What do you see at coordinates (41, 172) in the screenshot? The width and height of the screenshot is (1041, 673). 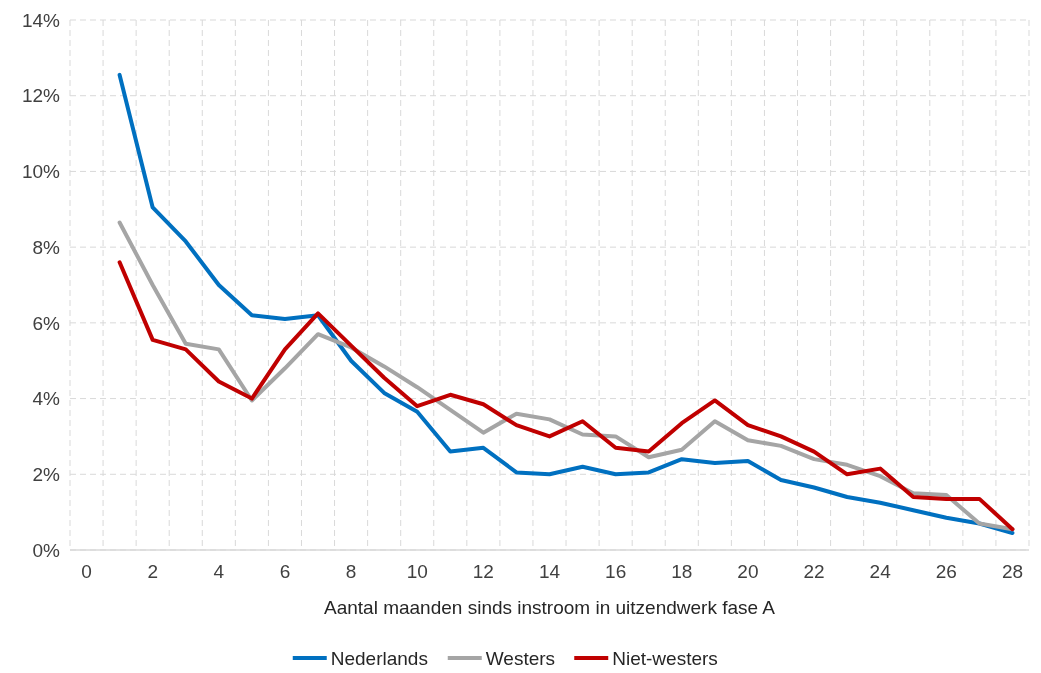 I see `y-tick-label: 10%` at bounding box center [41, 172].